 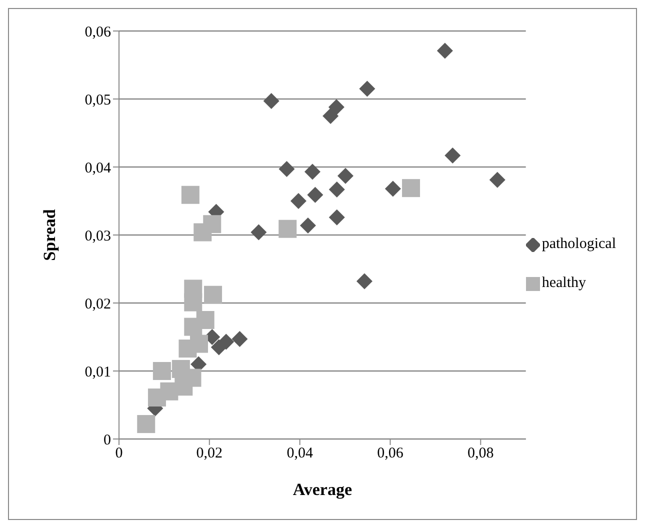 What do you see at coordinates (97, 372) in the screenshot?
I see `y-tick-label: 0,01` at bounding box center [97, 372].